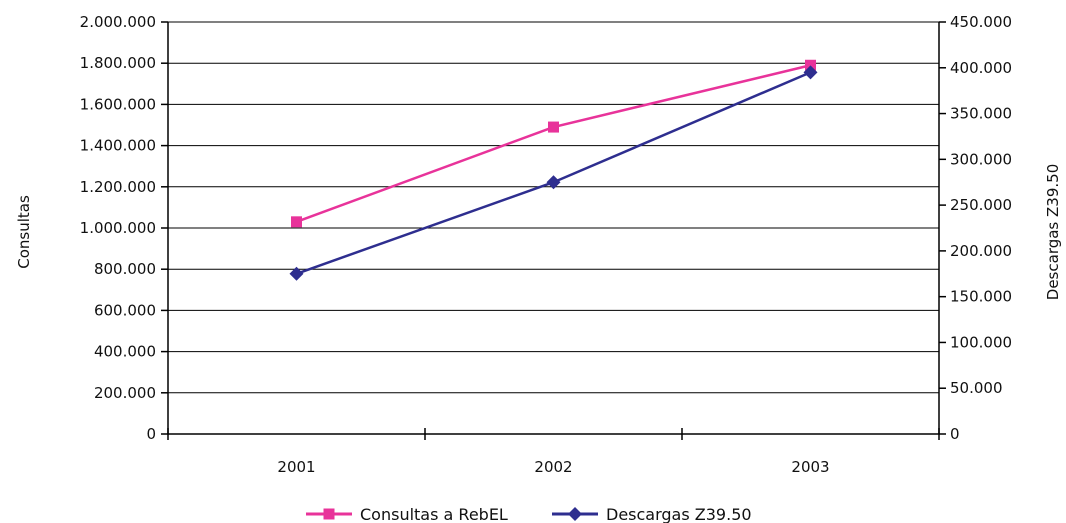  I want to click on y-axis-title: Consultas, so click(24, 232).